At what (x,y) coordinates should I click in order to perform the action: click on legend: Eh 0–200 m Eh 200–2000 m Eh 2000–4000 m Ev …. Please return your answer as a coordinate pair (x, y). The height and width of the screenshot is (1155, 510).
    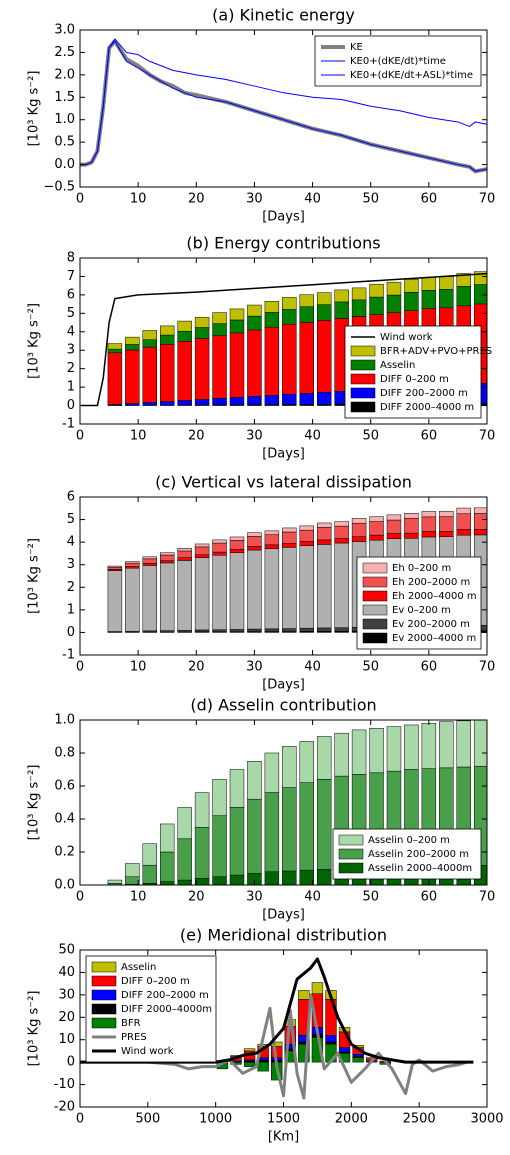
    Looking at the image, I should click on (419, 603).